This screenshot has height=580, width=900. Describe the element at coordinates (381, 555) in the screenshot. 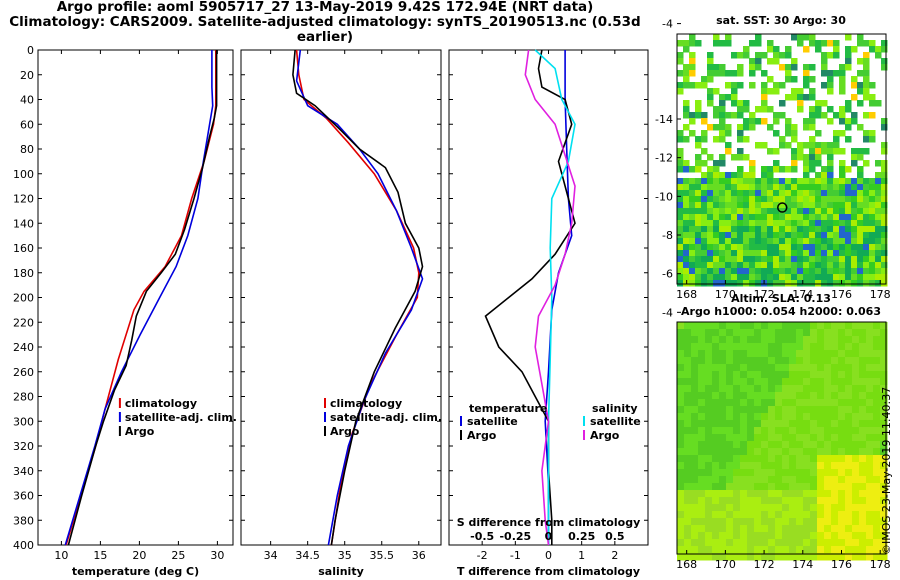

I see `x-tick-label: 35.5` at that location.